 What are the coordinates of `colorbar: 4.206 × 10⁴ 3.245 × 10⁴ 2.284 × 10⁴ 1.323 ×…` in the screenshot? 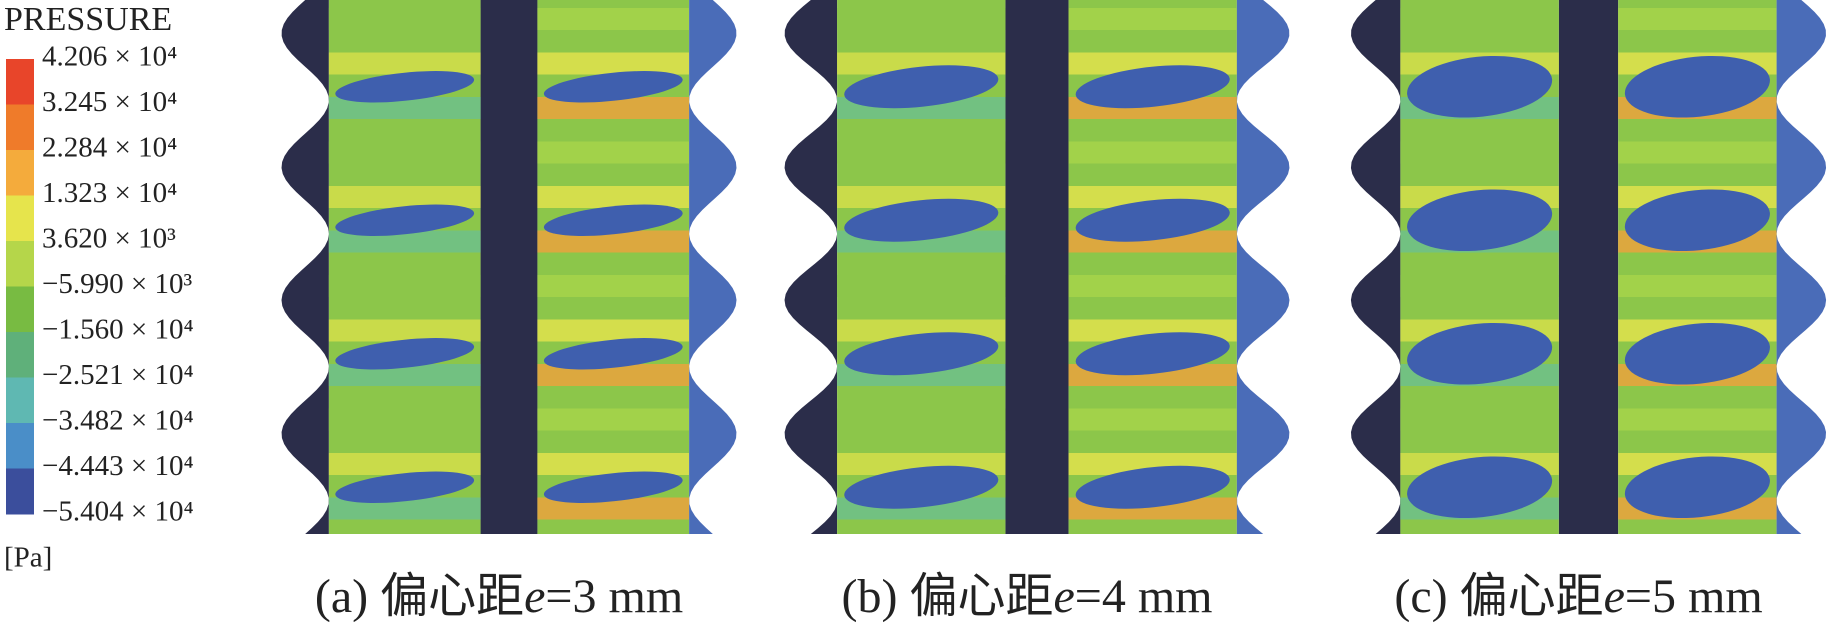 It's located at (100, 284).